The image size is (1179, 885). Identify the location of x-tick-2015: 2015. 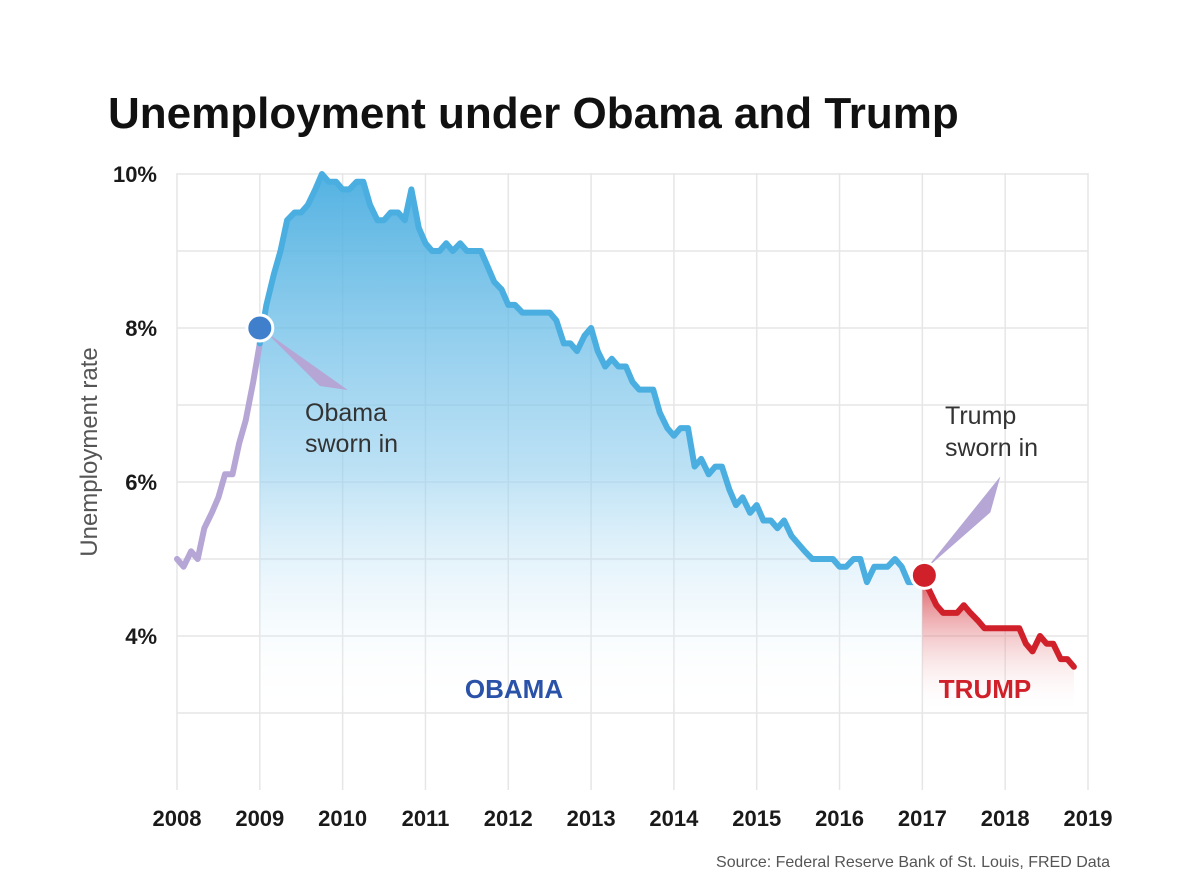
(756, 818).